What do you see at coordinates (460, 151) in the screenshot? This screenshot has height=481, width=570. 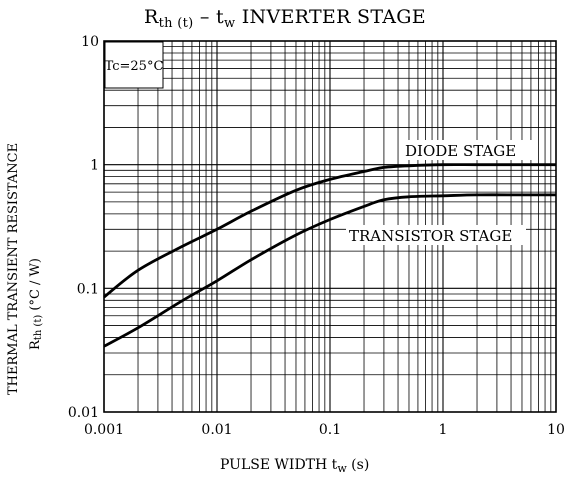 I see `series-label-diode-stage: DIODE STAGE` at bounding box center [460, 151].